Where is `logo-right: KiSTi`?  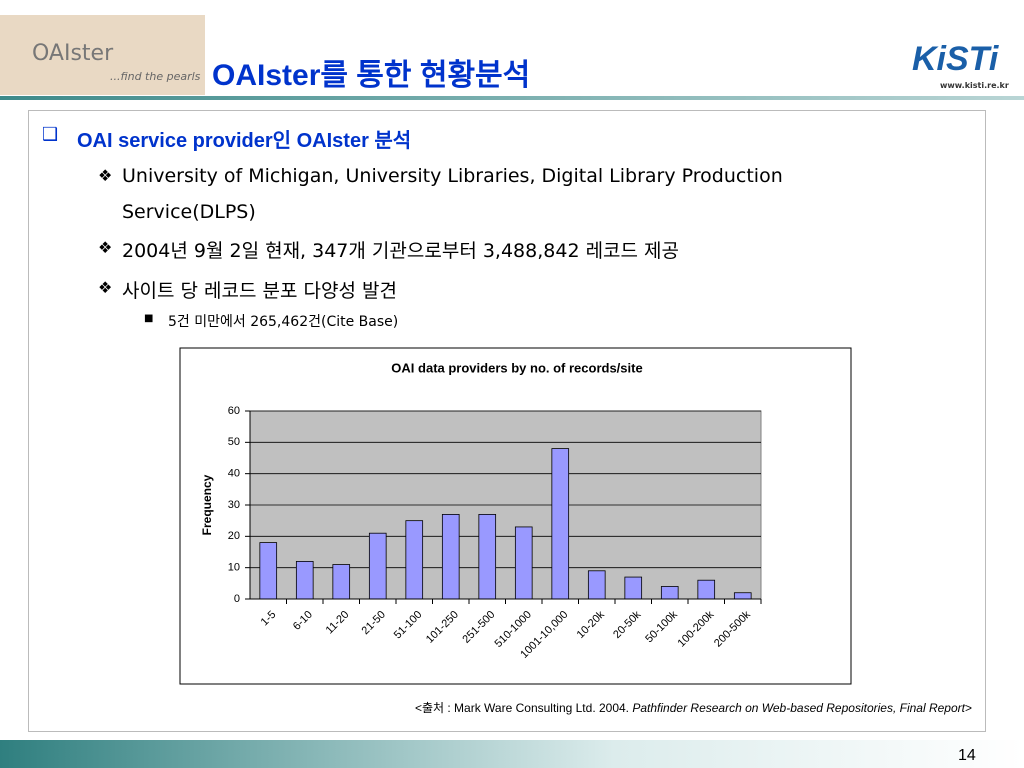
logo-right: KiSTi is located at coordinates (955, 59).